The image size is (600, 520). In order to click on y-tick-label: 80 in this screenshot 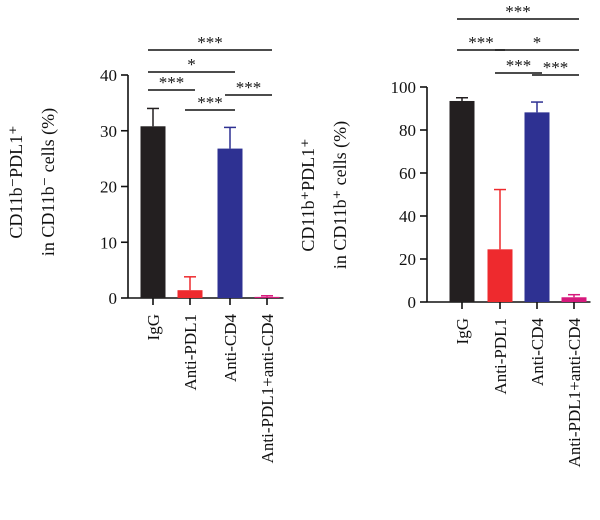, I will do `click(407, 130)`.